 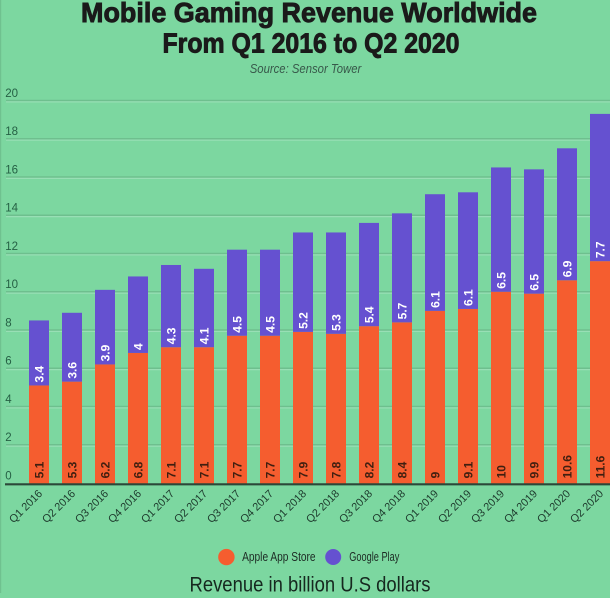 What do you see at coordinates (468, 469) in the screenshot?
I see `svg-text: 9.1` at bounding box center [468, 469].